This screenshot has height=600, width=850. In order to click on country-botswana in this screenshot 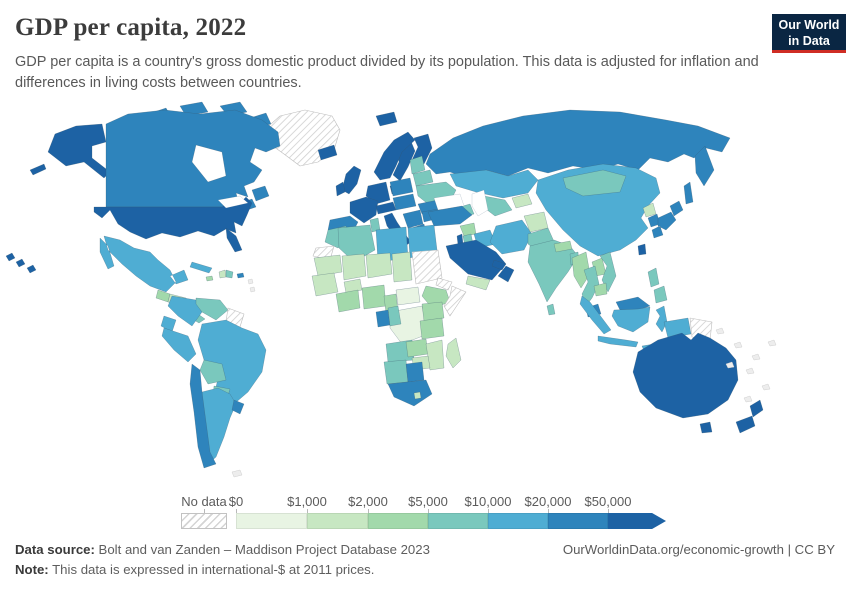, I will do `click(415, 372)`.